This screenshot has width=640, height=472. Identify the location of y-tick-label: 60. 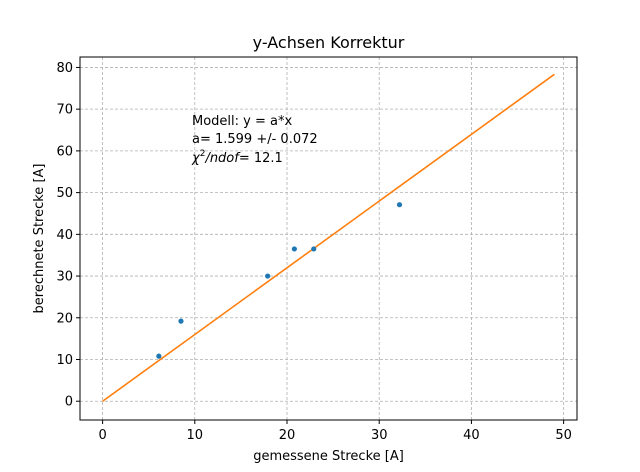
(64, 151).